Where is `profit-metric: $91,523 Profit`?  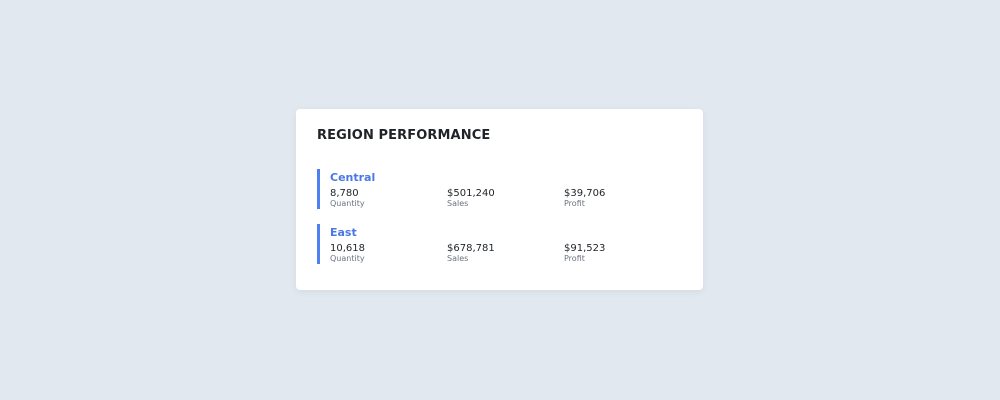
profit-metric: $91,523 Profit is located at coordinates (584, 253).